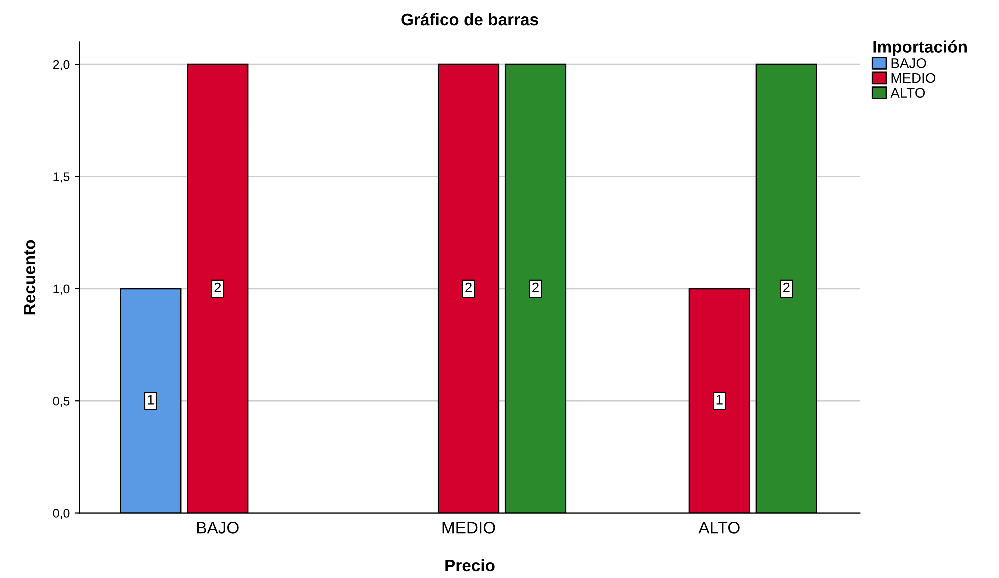 The width and height of the screenshot is (999, 578). Describe the element at coordinates (909, 63) in the screenshot. I see `legend-label: BAJO` at that location.